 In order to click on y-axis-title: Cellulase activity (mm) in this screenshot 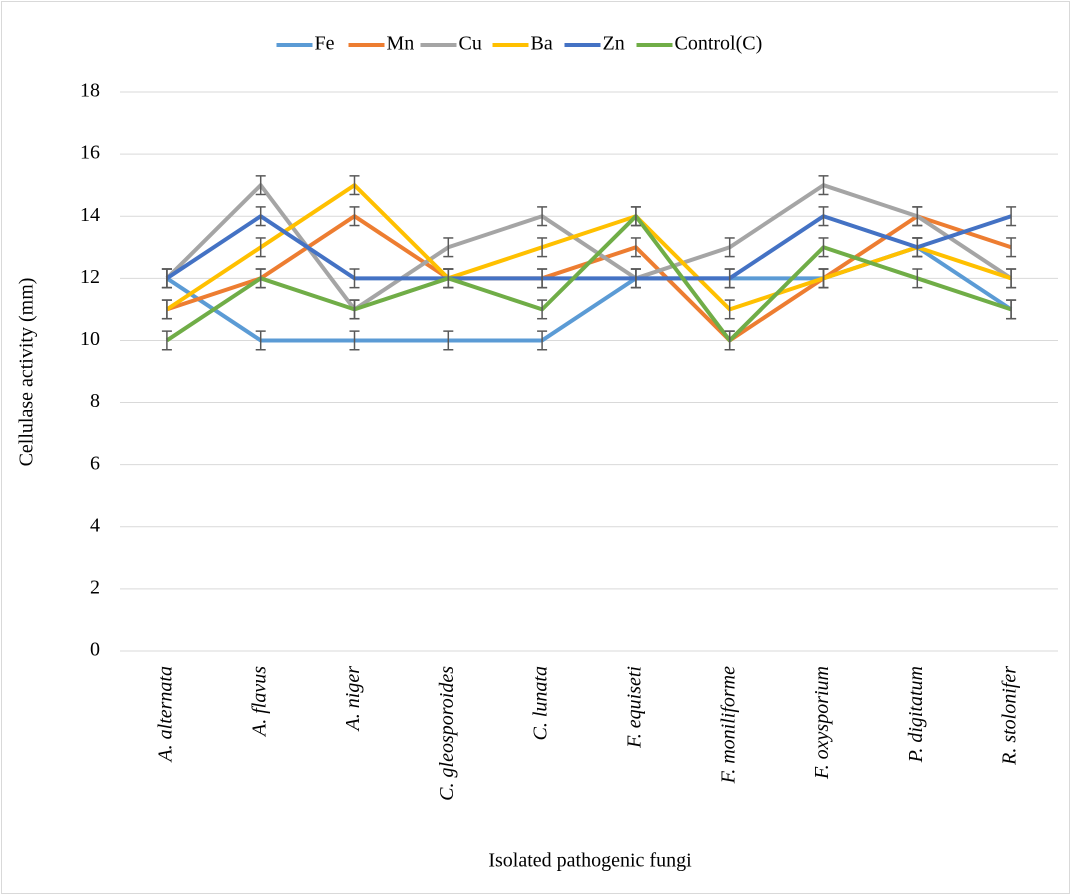, I will do `click(27, 372)`.